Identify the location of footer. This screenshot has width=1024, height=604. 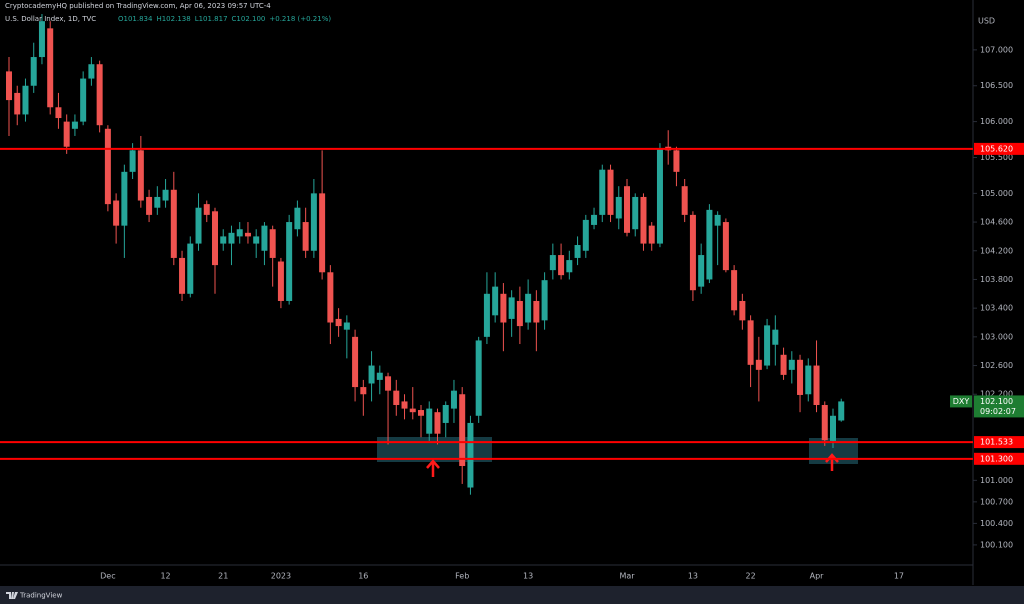
(512, 595).